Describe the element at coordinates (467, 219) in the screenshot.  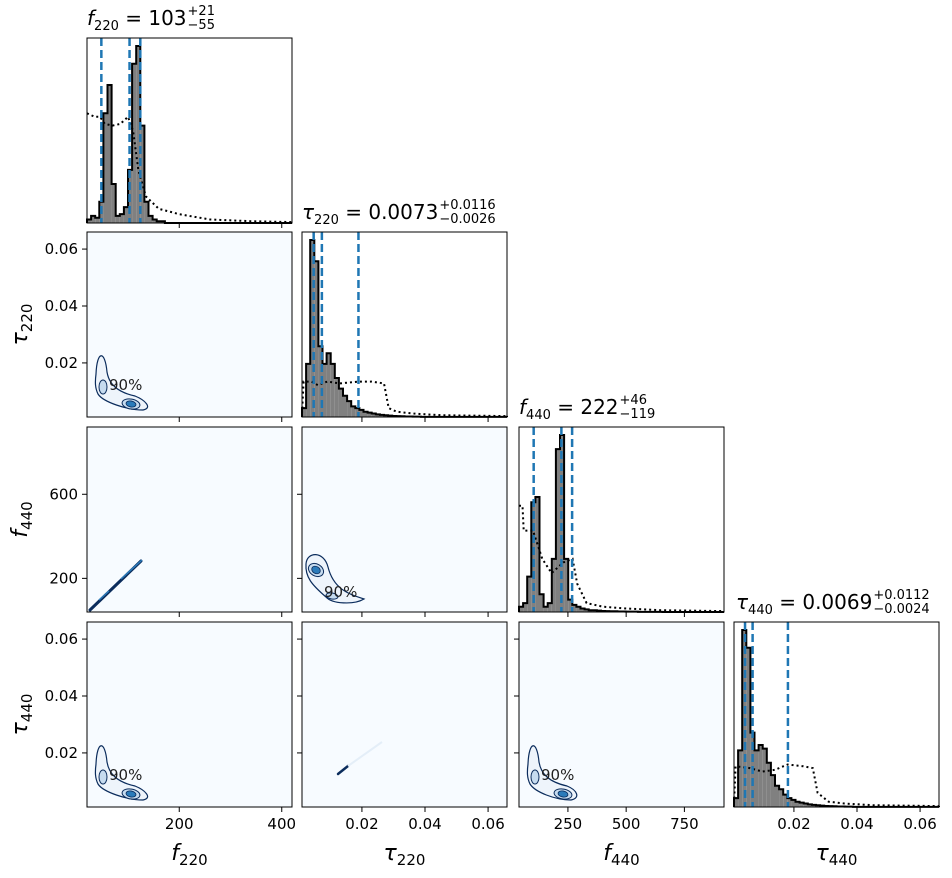
I see `title-lower: −0.0026` at that location.